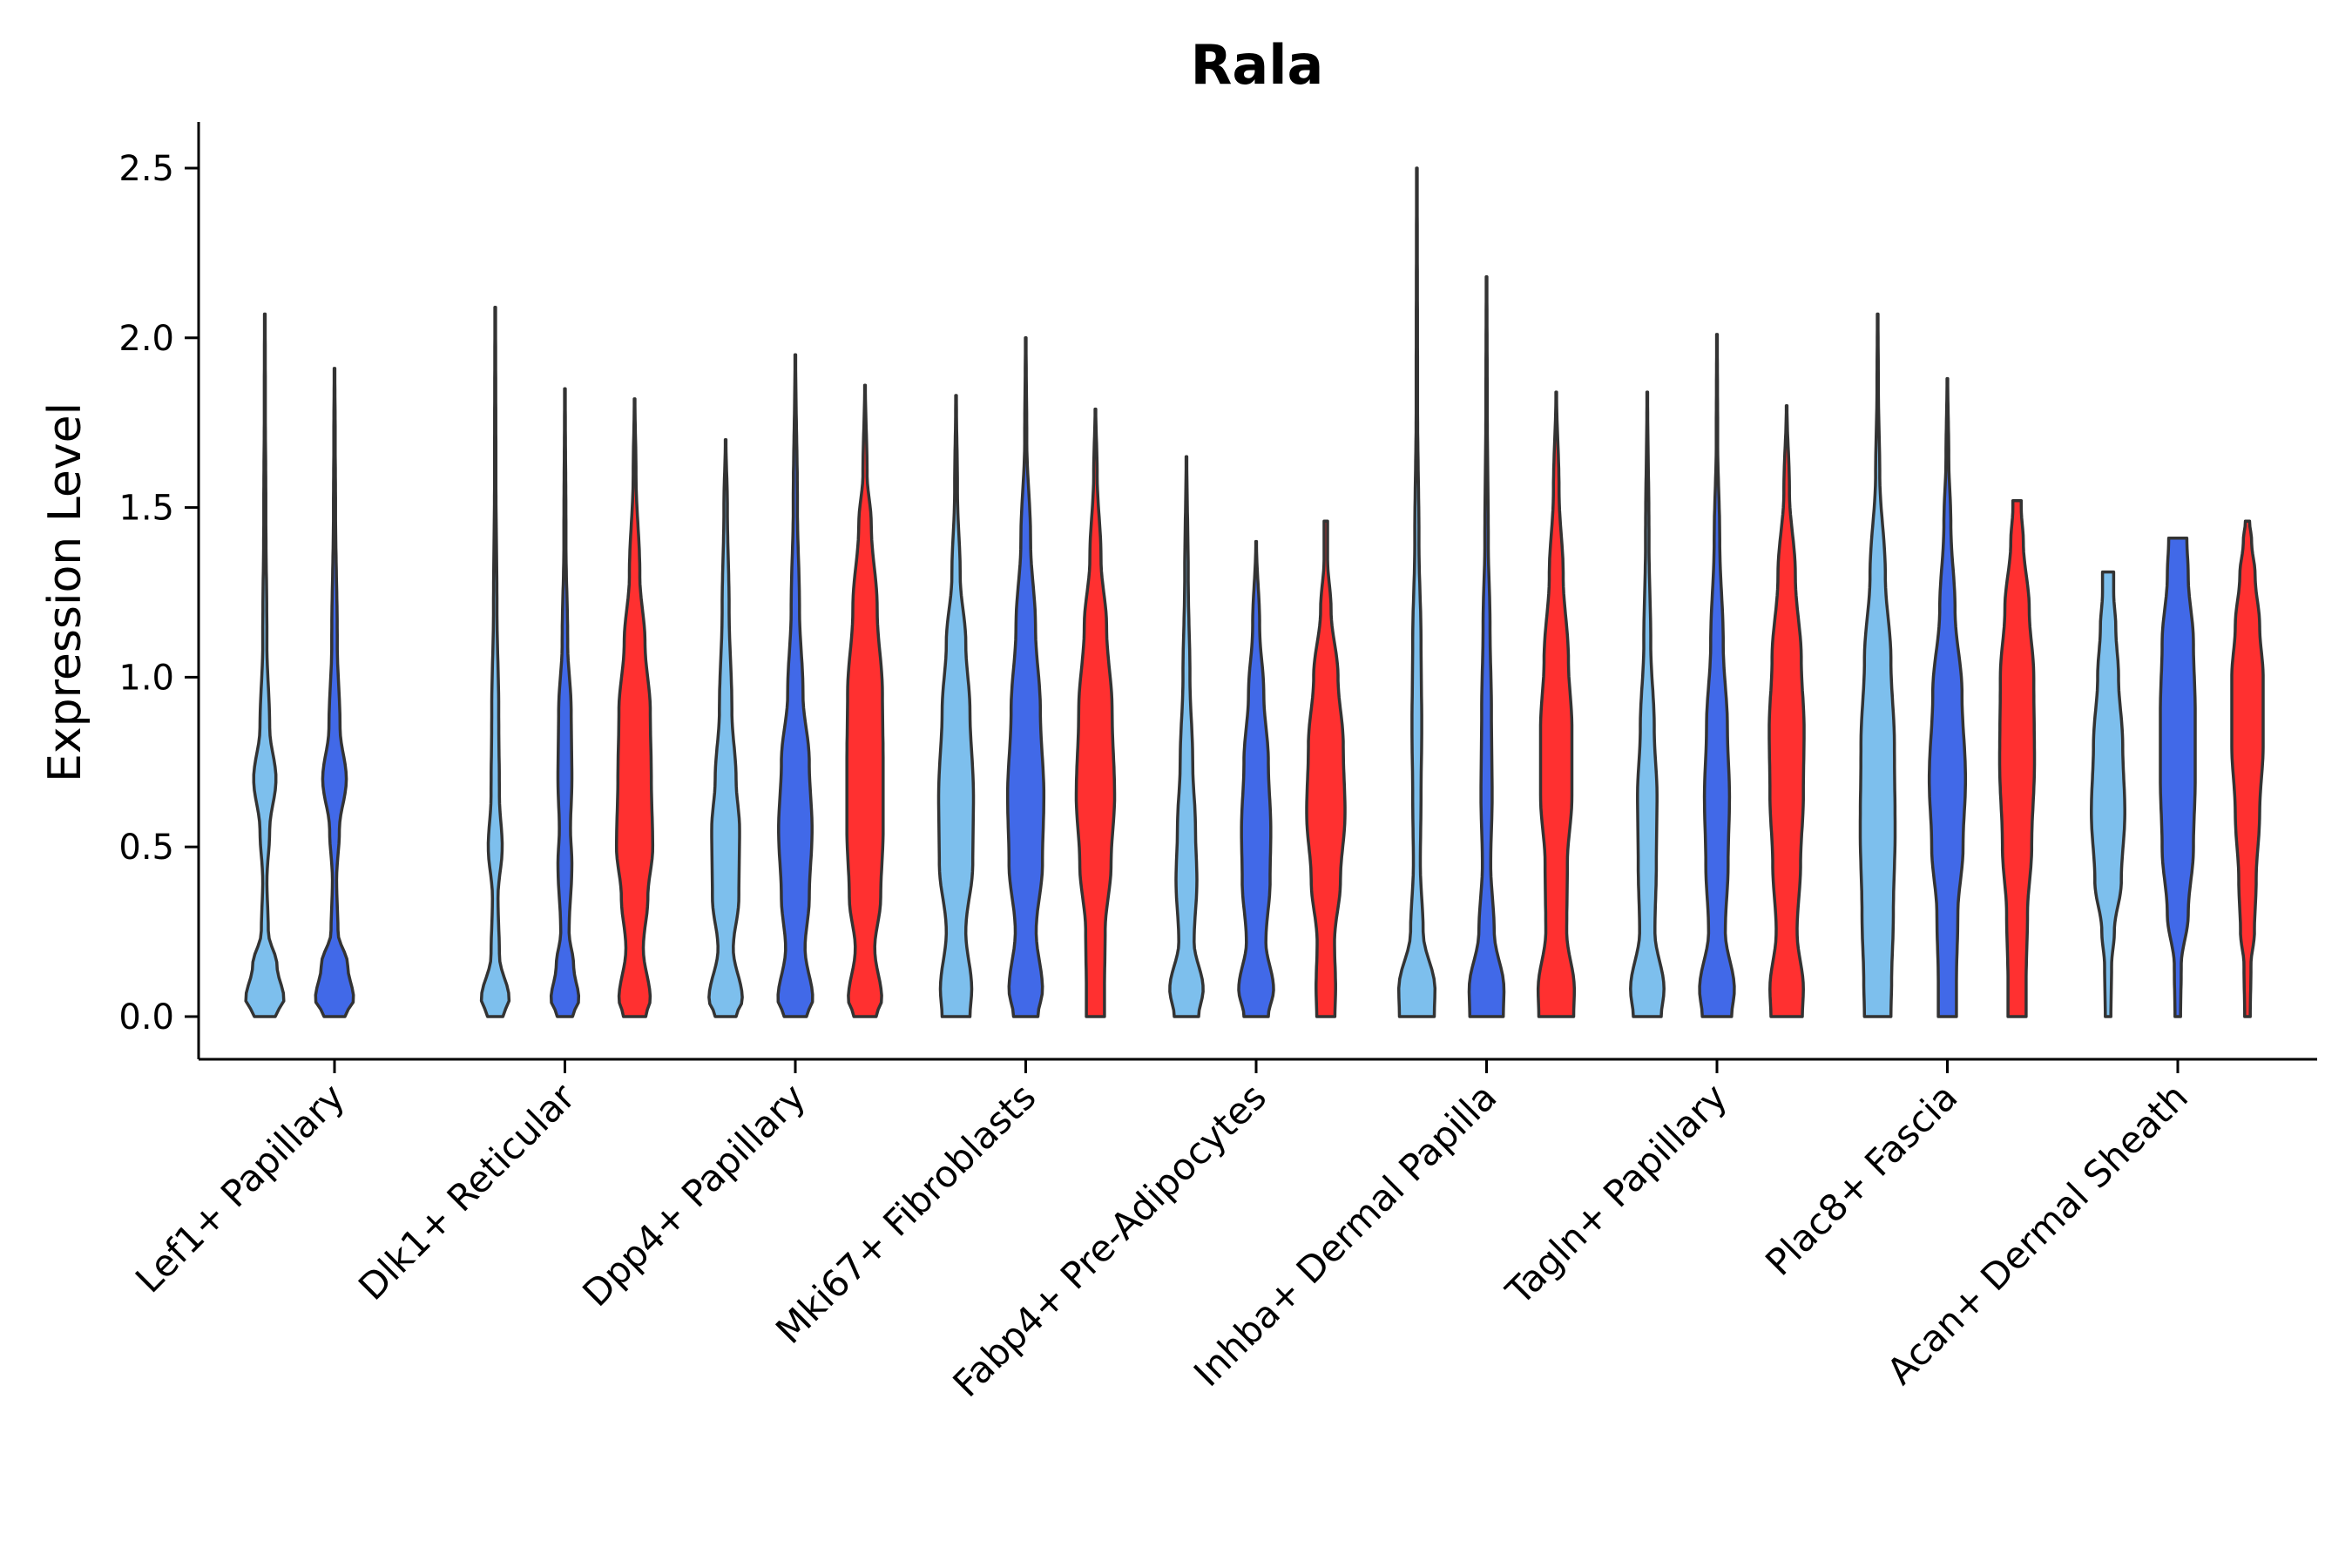  Describe the element at coordinates (1417, 592) in the screenshot. I see `violin-group1-cat5` at that location.